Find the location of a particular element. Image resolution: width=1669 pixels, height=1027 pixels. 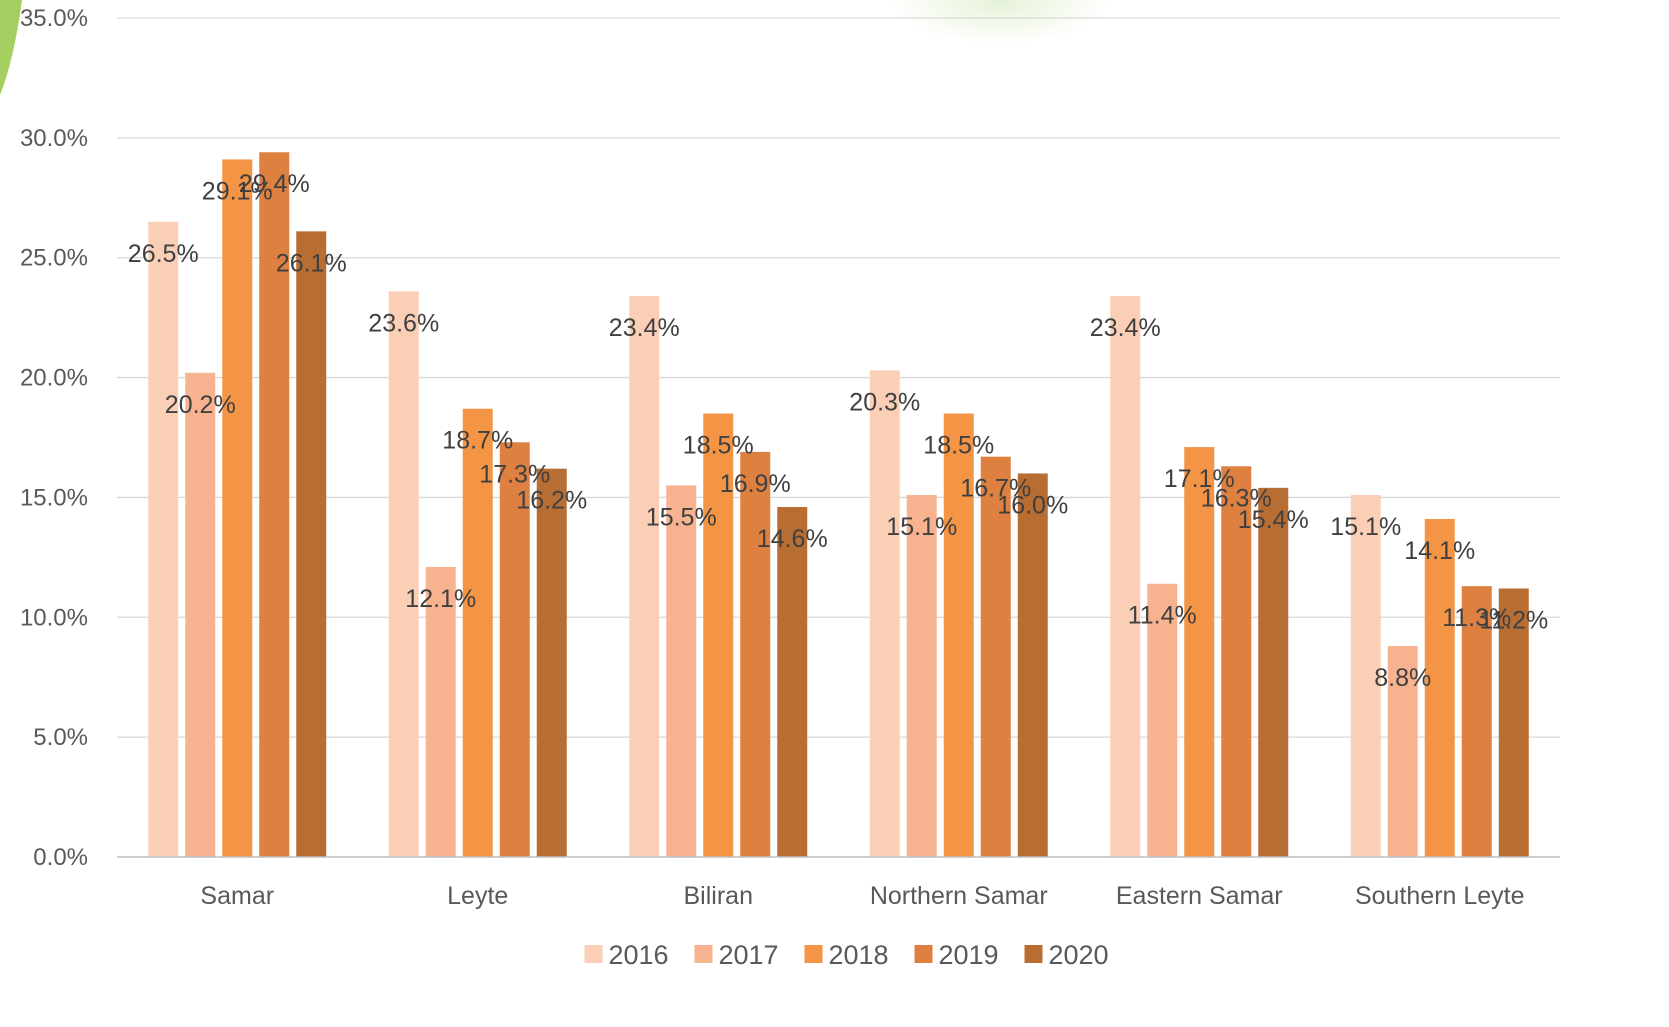

legend-label-2019: 2019 is located at coordinates (969, 955).